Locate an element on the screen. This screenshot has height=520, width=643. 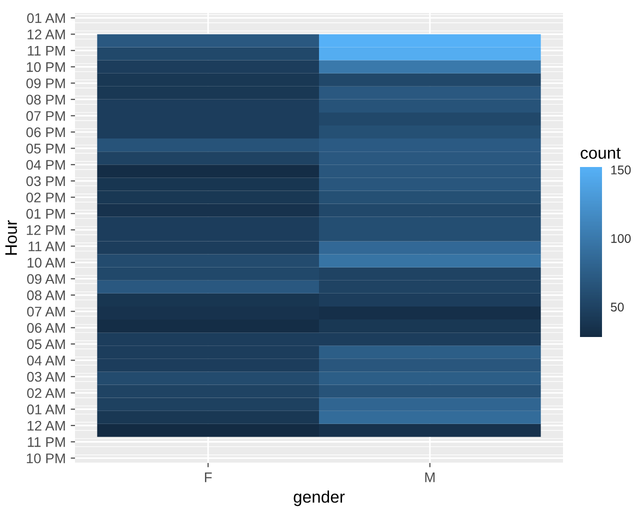
color-bar-title: count is located at coordinates (600, 153).